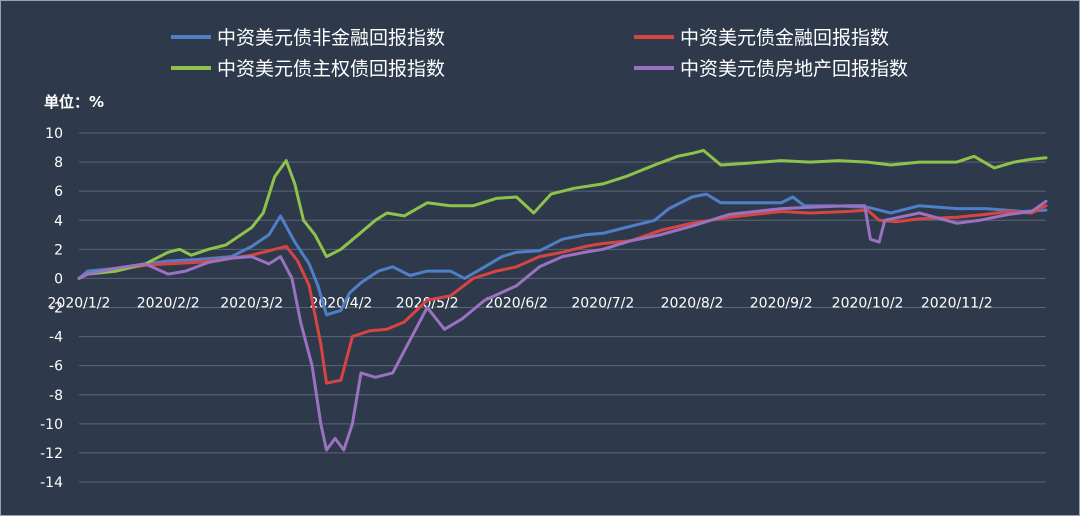 Image resolution: width=1080 pixels, height=517 pixels. What do you see at coordinates (56, 338) in the screenshot?
I see `y-tick-label: -4` at bounding box center [56, 338].